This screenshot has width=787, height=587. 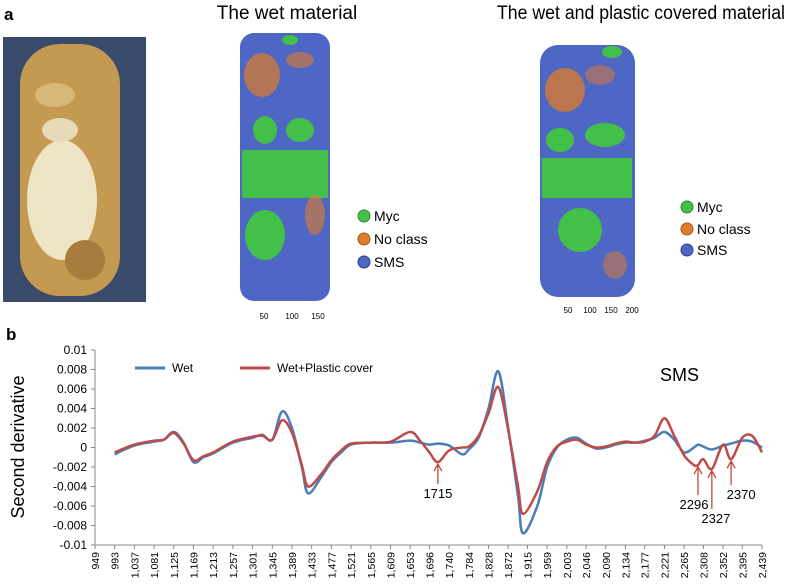 I want to click on x-tick-label: 2,265, so click(x=685, y=565).